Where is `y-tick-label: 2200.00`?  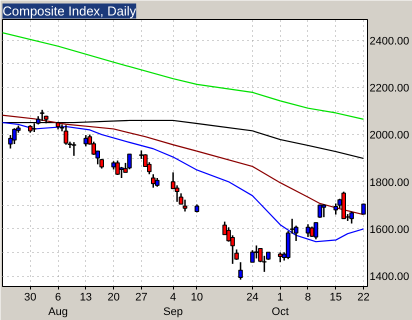
y-tick-label: 2200.00 is located at coordinates (390, 88).